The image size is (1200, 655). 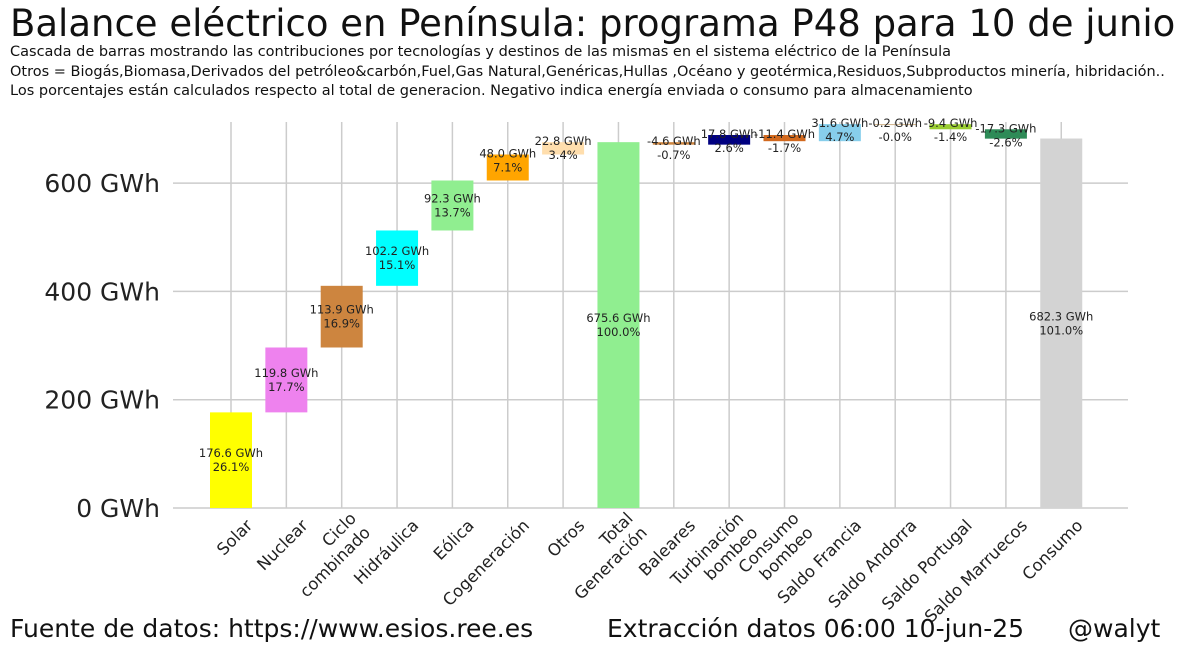 I want to click on x-tick-label: Solar, so click(x=234, y=537).